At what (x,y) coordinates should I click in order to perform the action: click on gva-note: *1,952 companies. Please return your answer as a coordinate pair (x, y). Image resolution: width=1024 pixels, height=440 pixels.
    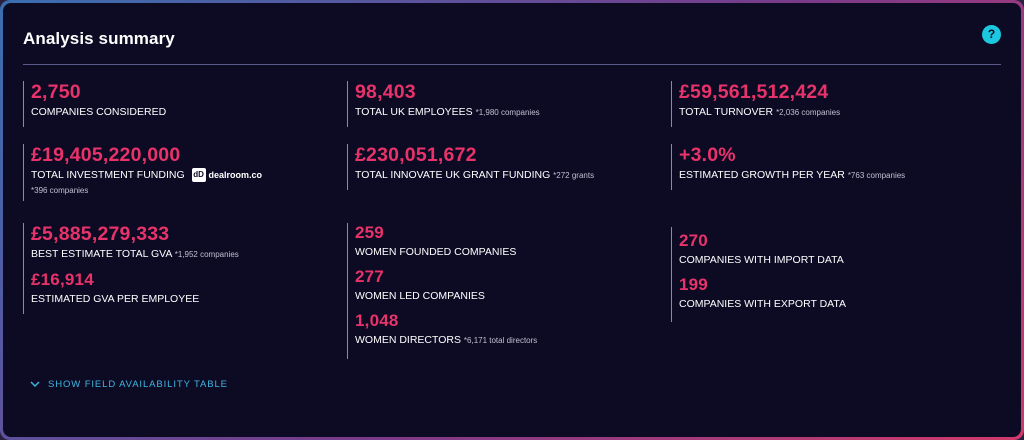
    Looking at the image, I should click on (206, 254).